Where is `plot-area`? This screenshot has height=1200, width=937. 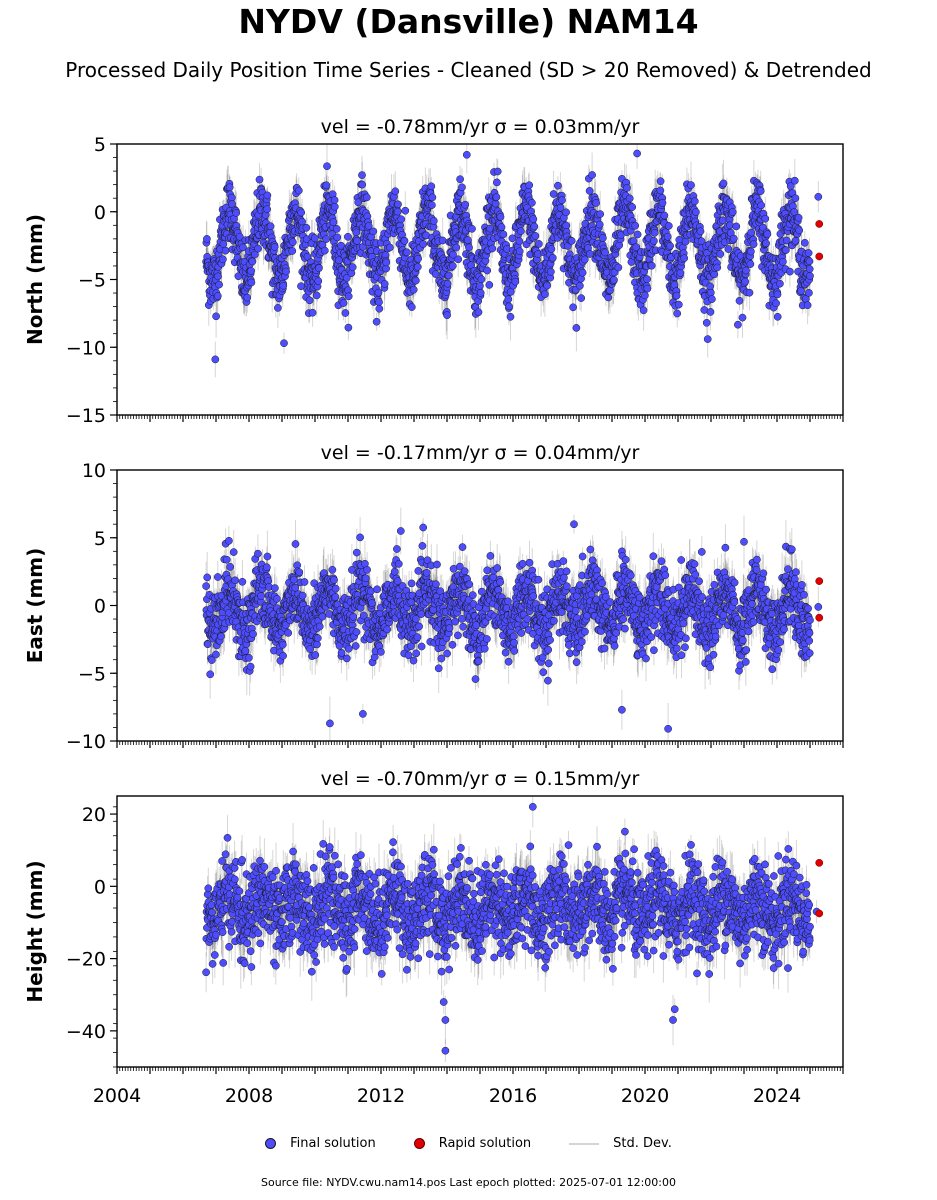
plot-area is located at coordinates (513, 261).